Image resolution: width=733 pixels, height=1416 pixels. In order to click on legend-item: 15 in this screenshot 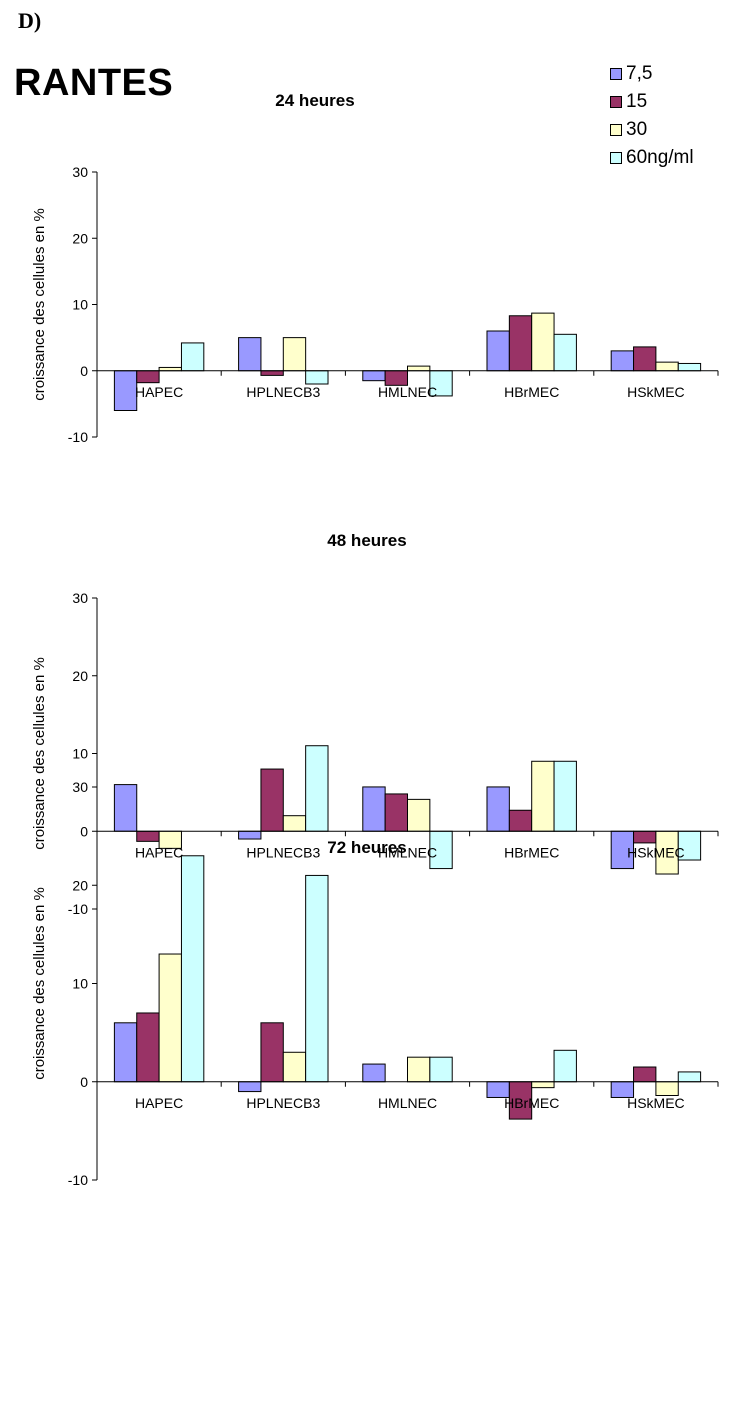, I will do `click(652, 102)`.